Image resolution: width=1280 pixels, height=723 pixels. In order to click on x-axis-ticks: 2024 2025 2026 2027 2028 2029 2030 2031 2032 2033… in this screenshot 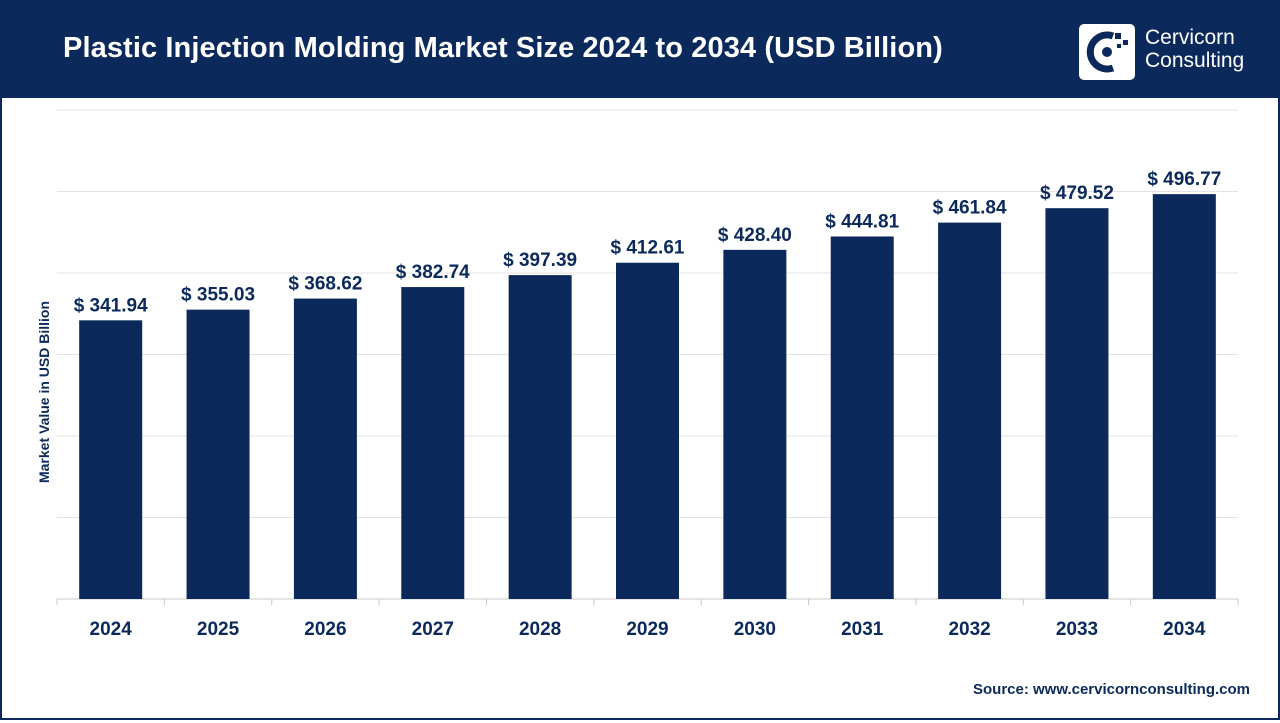, I will do `click(647, 619)`.